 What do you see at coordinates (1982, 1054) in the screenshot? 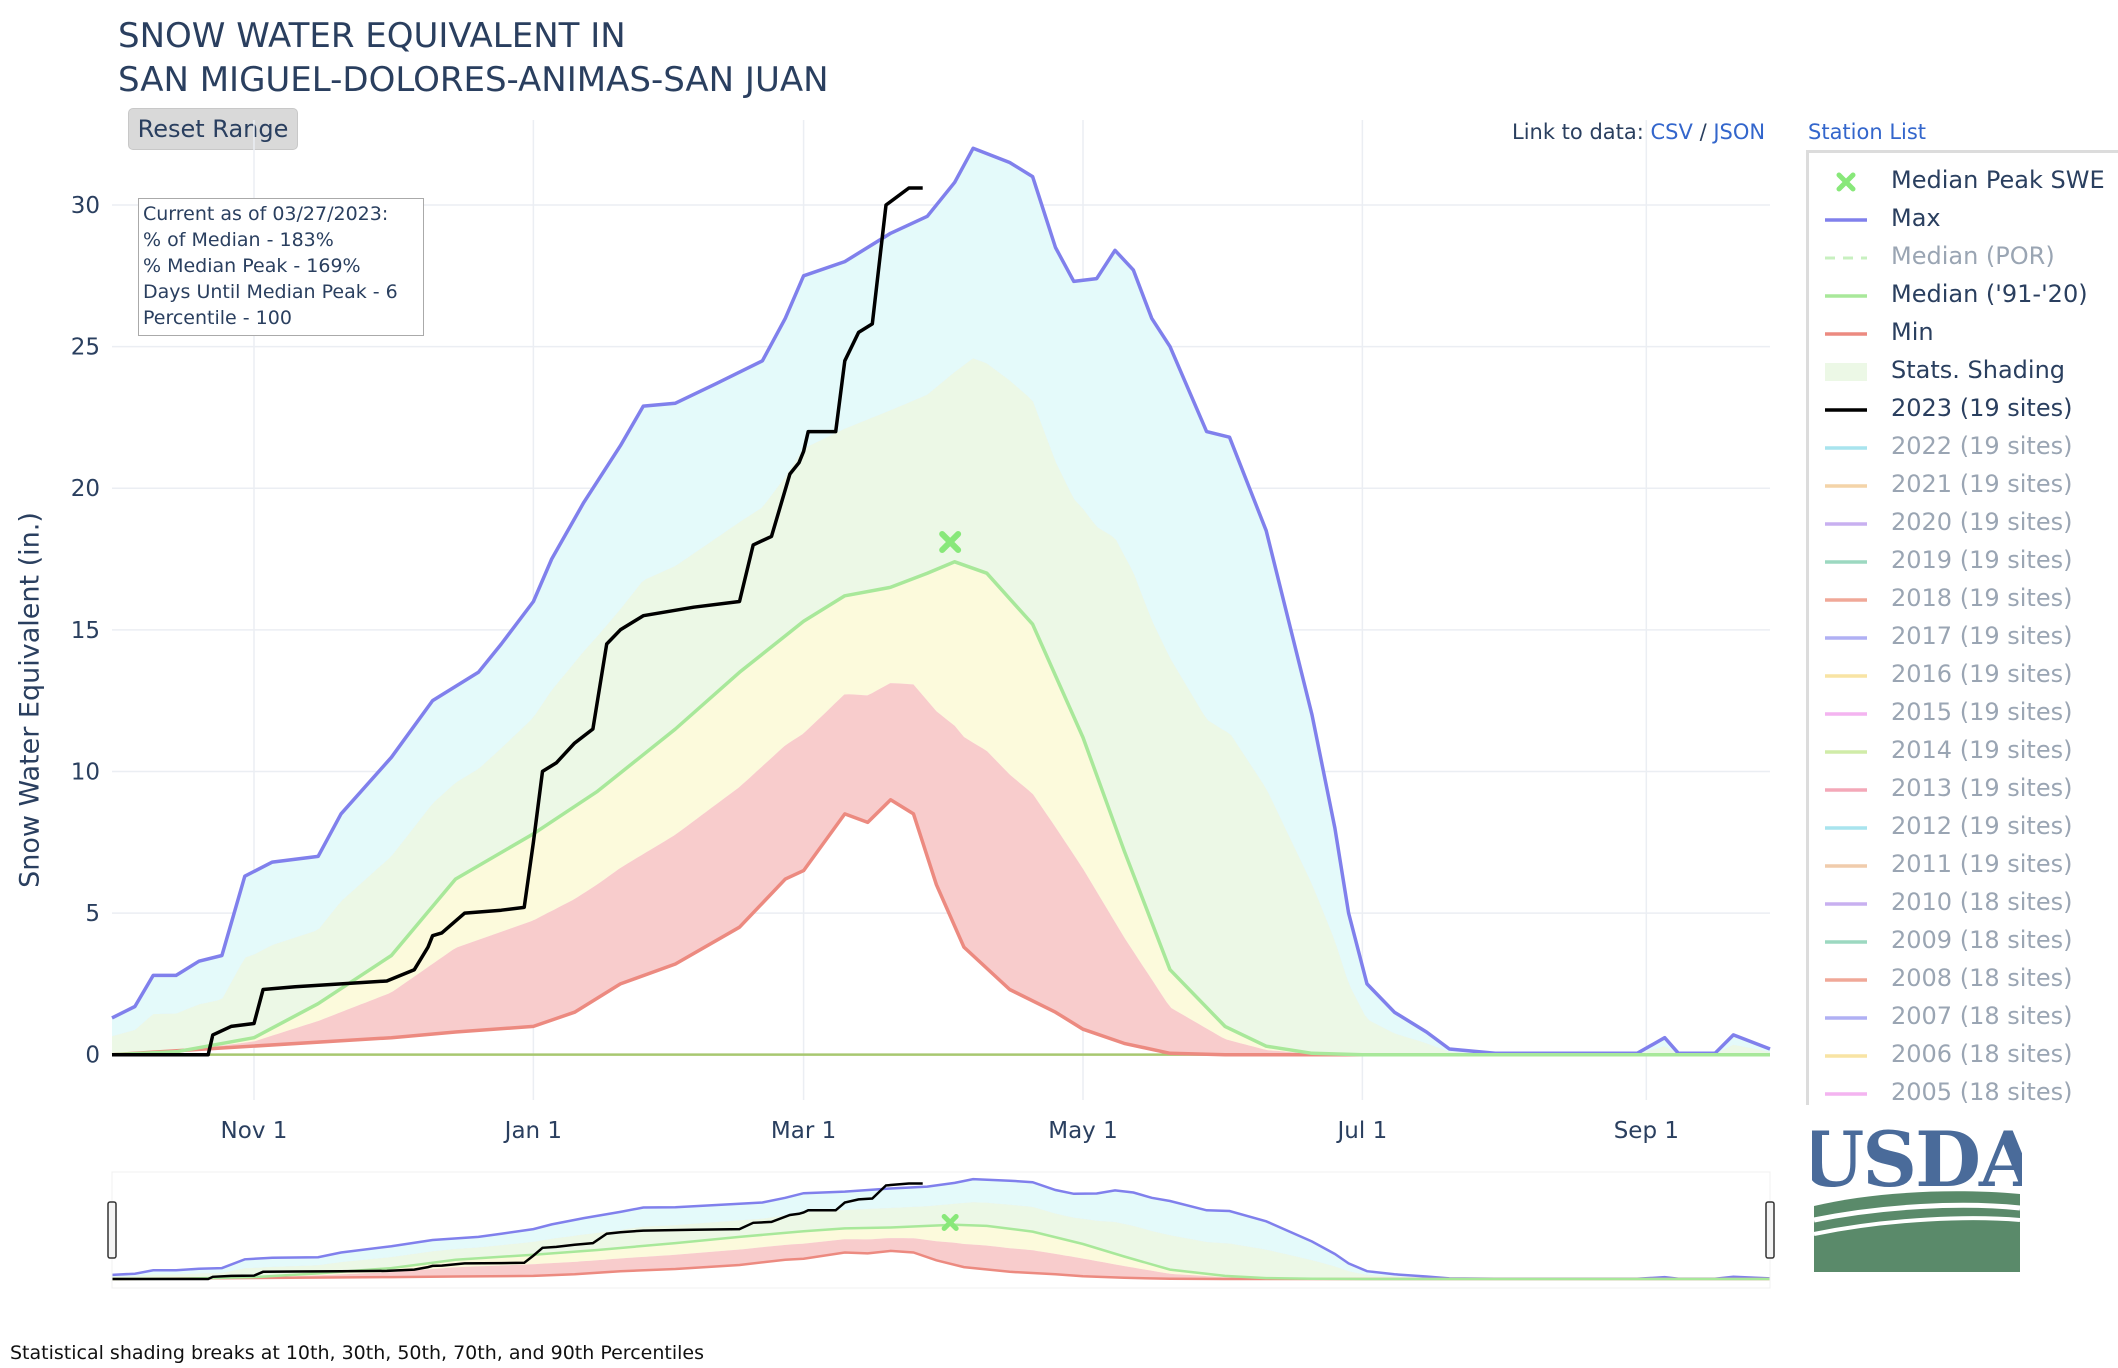
I see `legend-label: 2006 (18 sites)` at bounding box center [1982, 1054].